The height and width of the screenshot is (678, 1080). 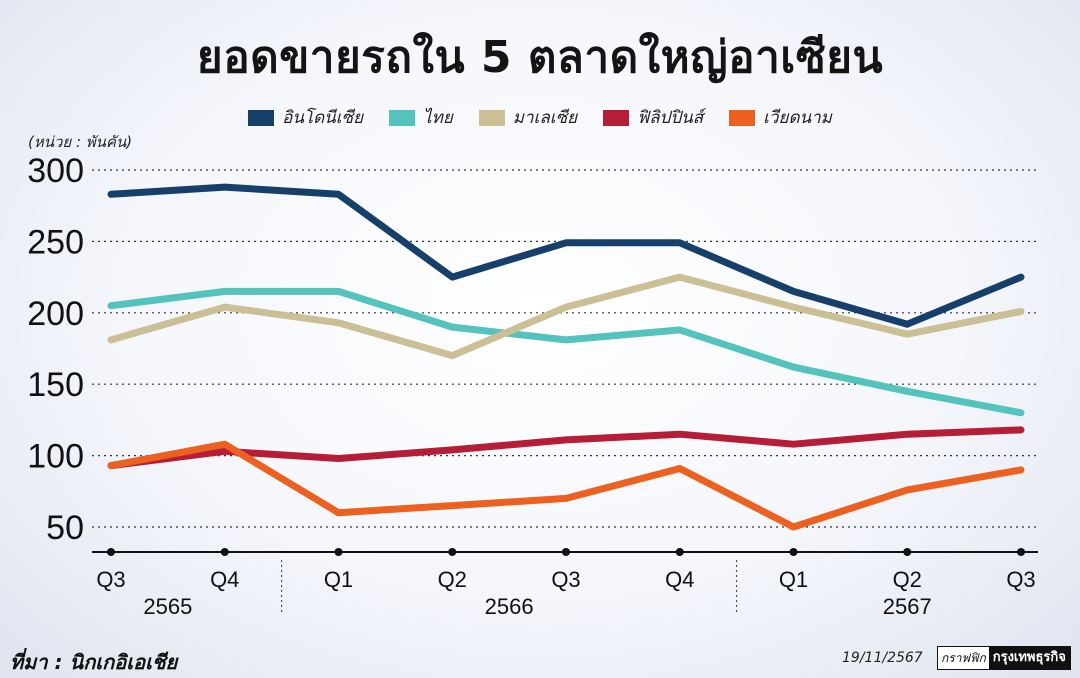 I want to click on credit-brand: กรุงเทพธุรกิจ, so click(x=1029, y=658).